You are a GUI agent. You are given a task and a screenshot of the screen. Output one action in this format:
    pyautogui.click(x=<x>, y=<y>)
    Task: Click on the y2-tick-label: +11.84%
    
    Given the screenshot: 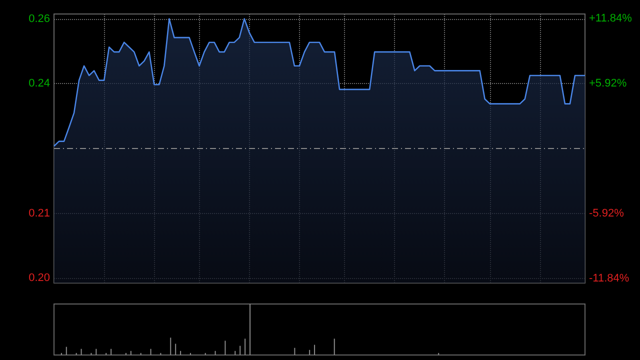 What is the action you would take?
    pyautogui.click(x=610, y=18)
    